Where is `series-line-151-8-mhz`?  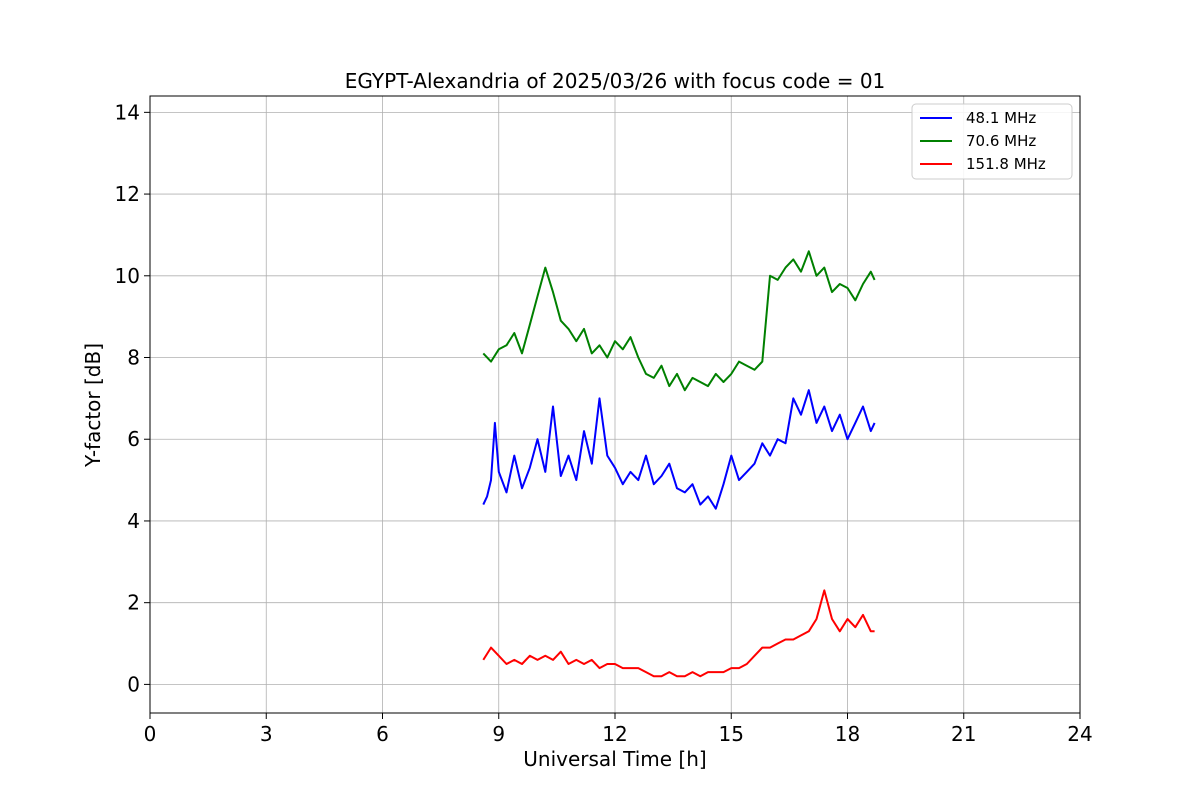 series-line-151-8-mhz is located at coordinates (678, 633).